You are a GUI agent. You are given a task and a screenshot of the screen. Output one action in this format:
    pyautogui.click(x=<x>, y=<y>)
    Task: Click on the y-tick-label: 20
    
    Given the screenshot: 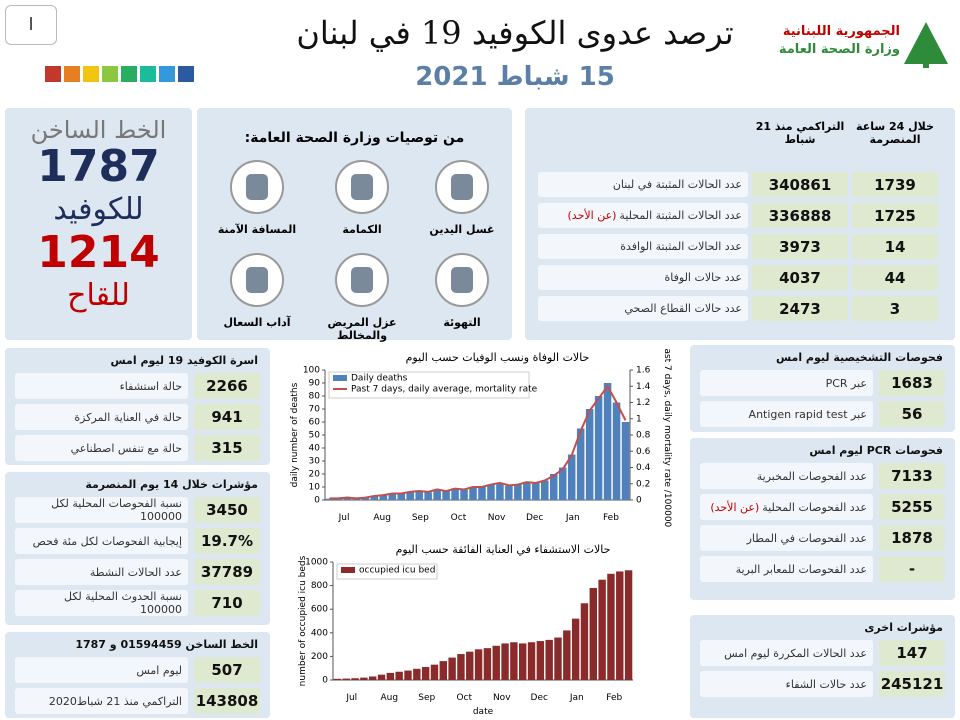 What is the action you would take?
    pyautogui.click(x=315, y=475)
    